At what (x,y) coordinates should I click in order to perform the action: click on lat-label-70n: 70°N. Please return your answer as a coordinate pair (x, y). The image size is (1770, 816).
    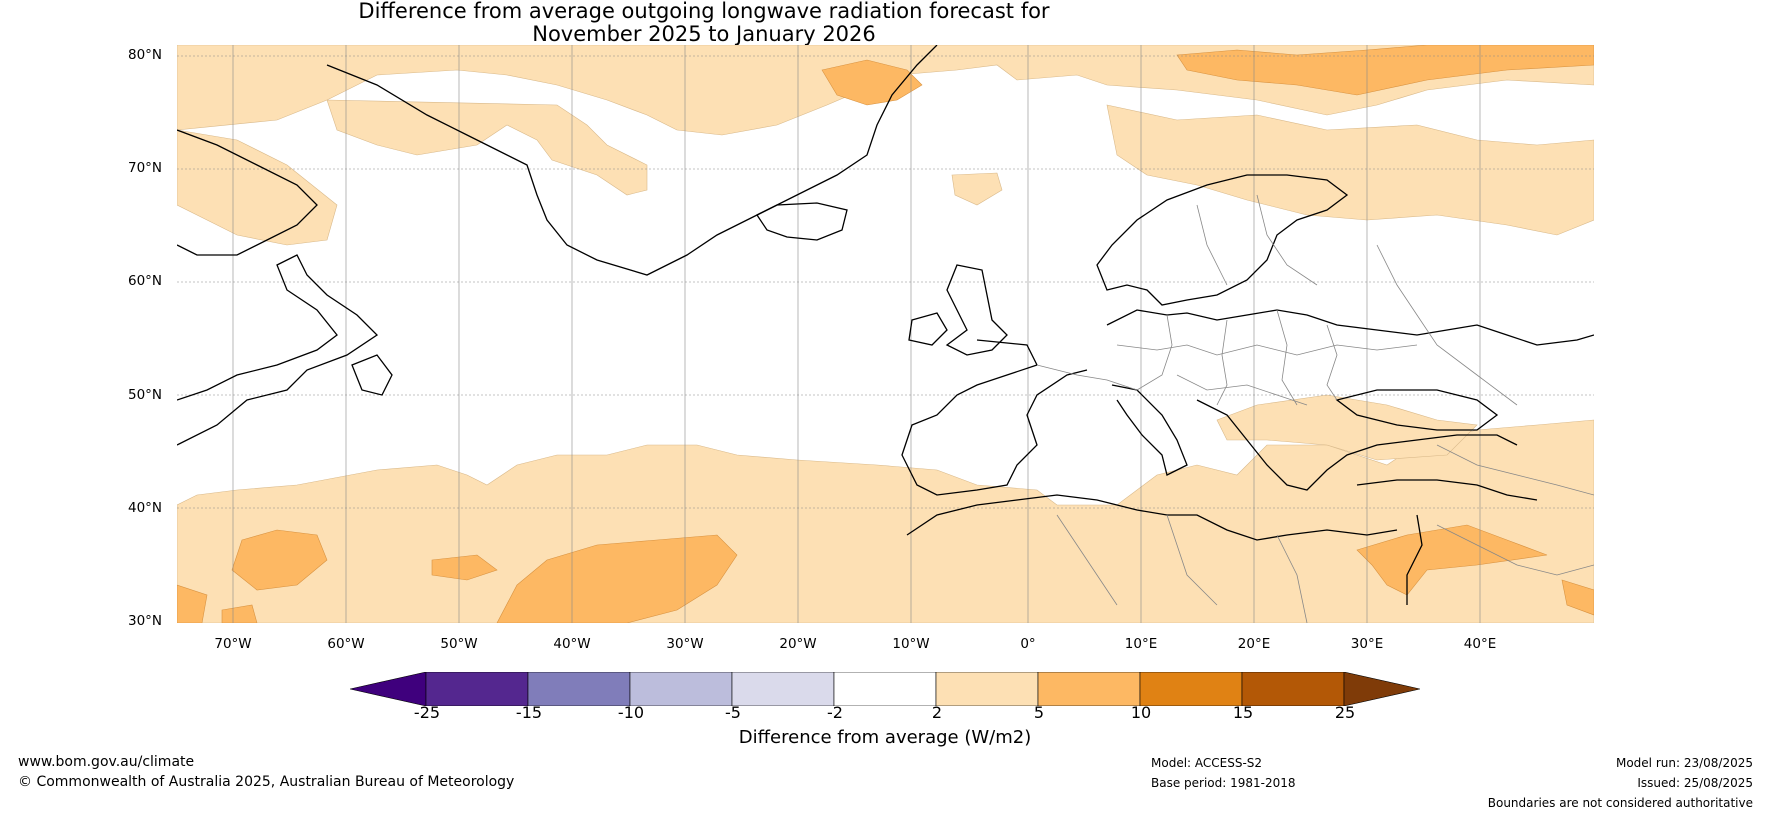
    Looking at the image, I should click on (145, 168).